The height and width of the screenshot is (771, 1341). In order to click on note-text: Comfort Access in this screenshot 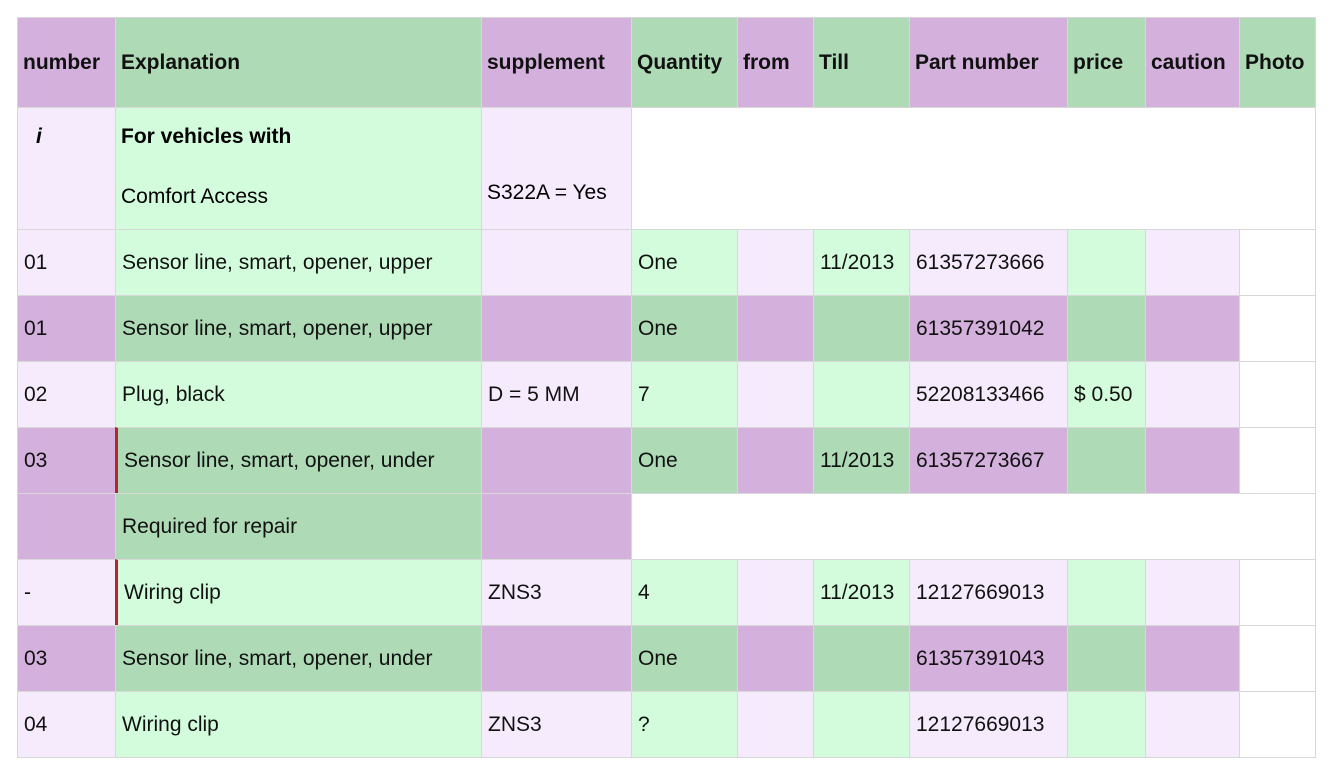, I will do `click(195, 196)`.